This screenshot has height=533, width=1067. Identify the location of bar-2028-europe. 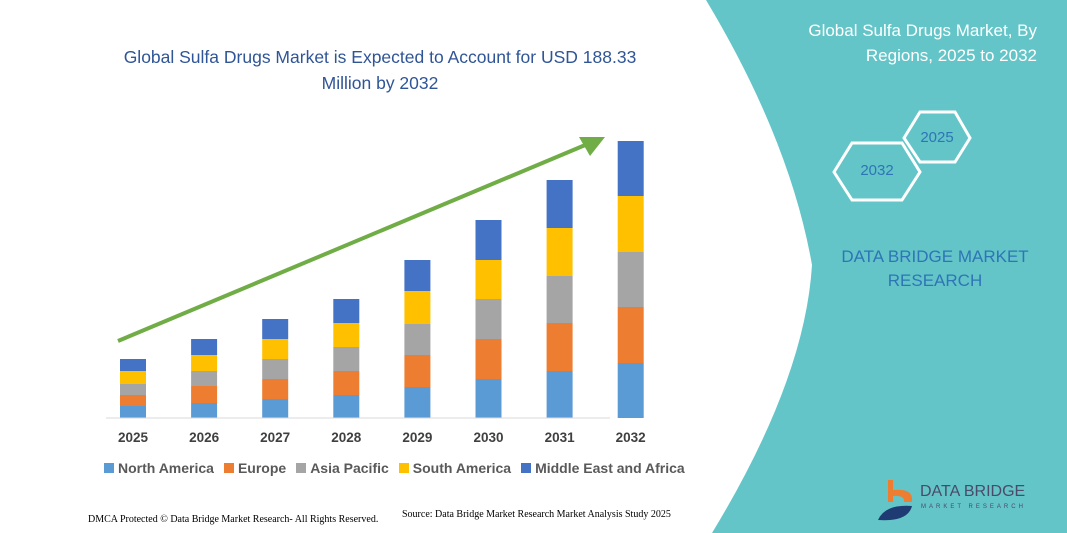
(346, 383).